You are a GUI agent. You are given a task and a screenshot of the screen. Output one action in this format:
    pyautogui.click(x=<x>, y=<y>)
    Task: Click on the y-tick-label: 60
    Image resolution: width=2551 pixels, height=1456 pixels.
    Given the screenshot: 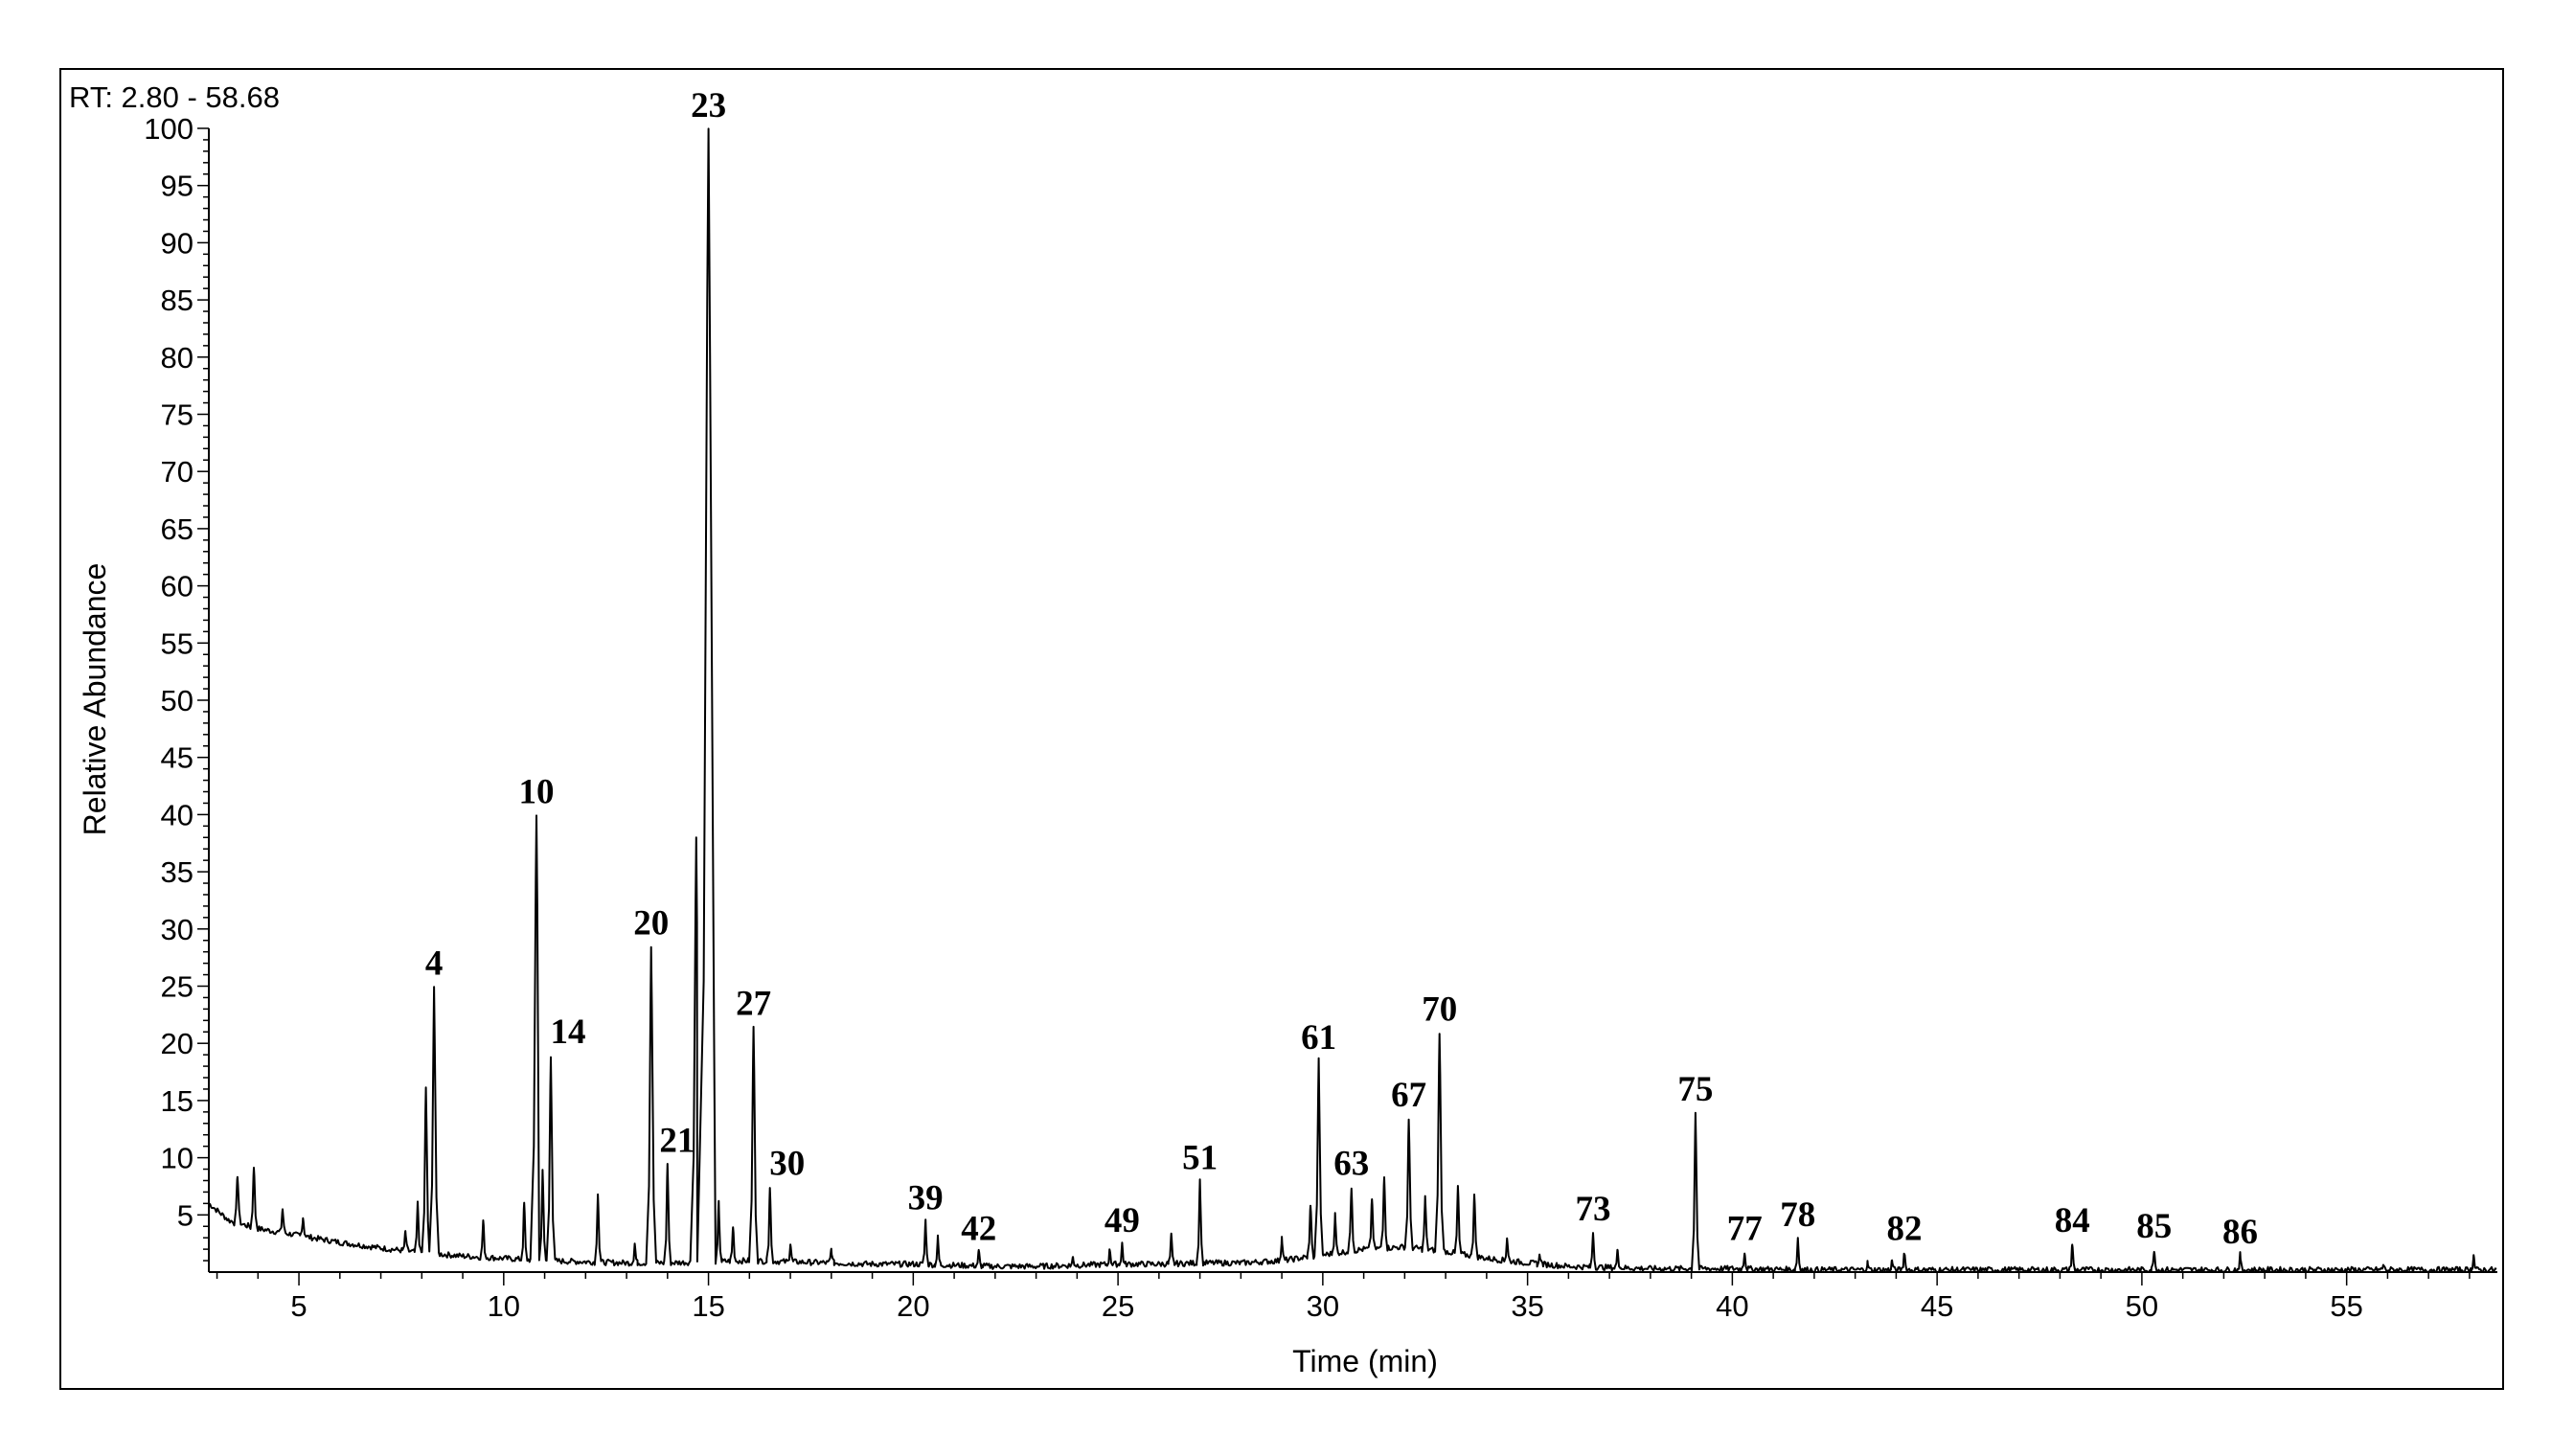 What is the action you would take?
    pyautogui.click(x=177, y=586)
    